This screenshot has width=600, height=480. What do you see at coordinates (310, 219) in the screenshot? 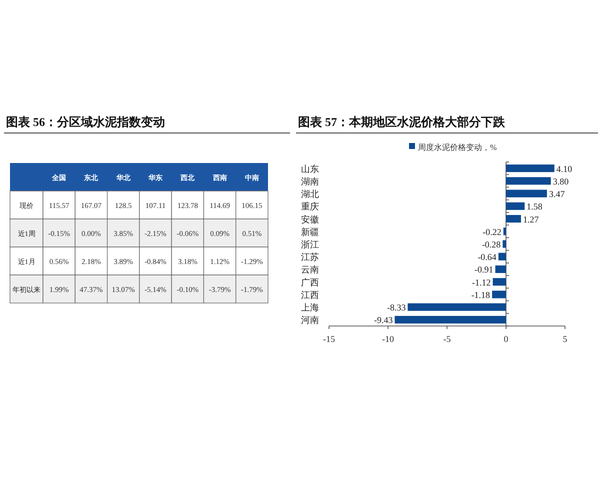
I see `y-tick-label: 安徽` at bounding box center [310, 219].